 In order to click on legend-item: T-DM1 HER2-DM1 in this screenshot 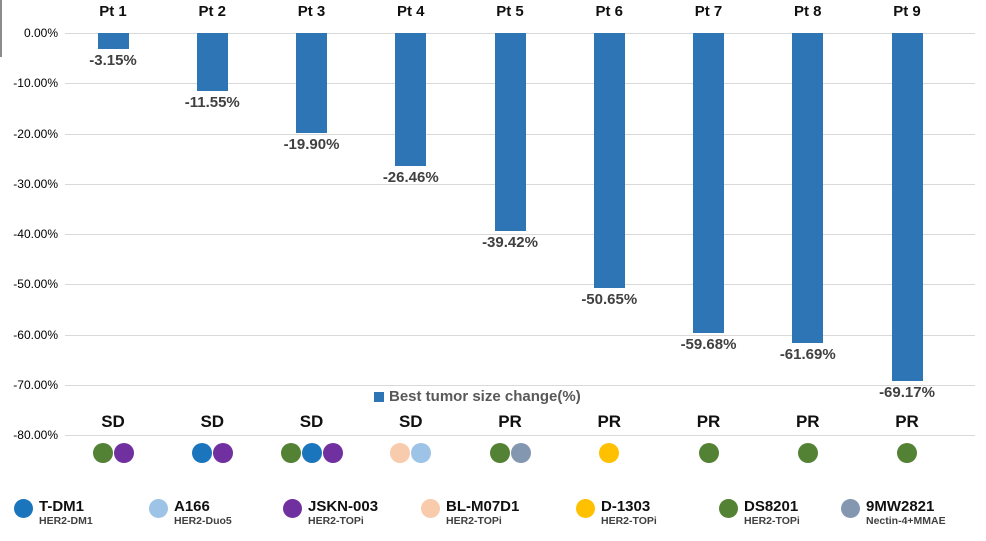, I will do `click(53, 513)`.